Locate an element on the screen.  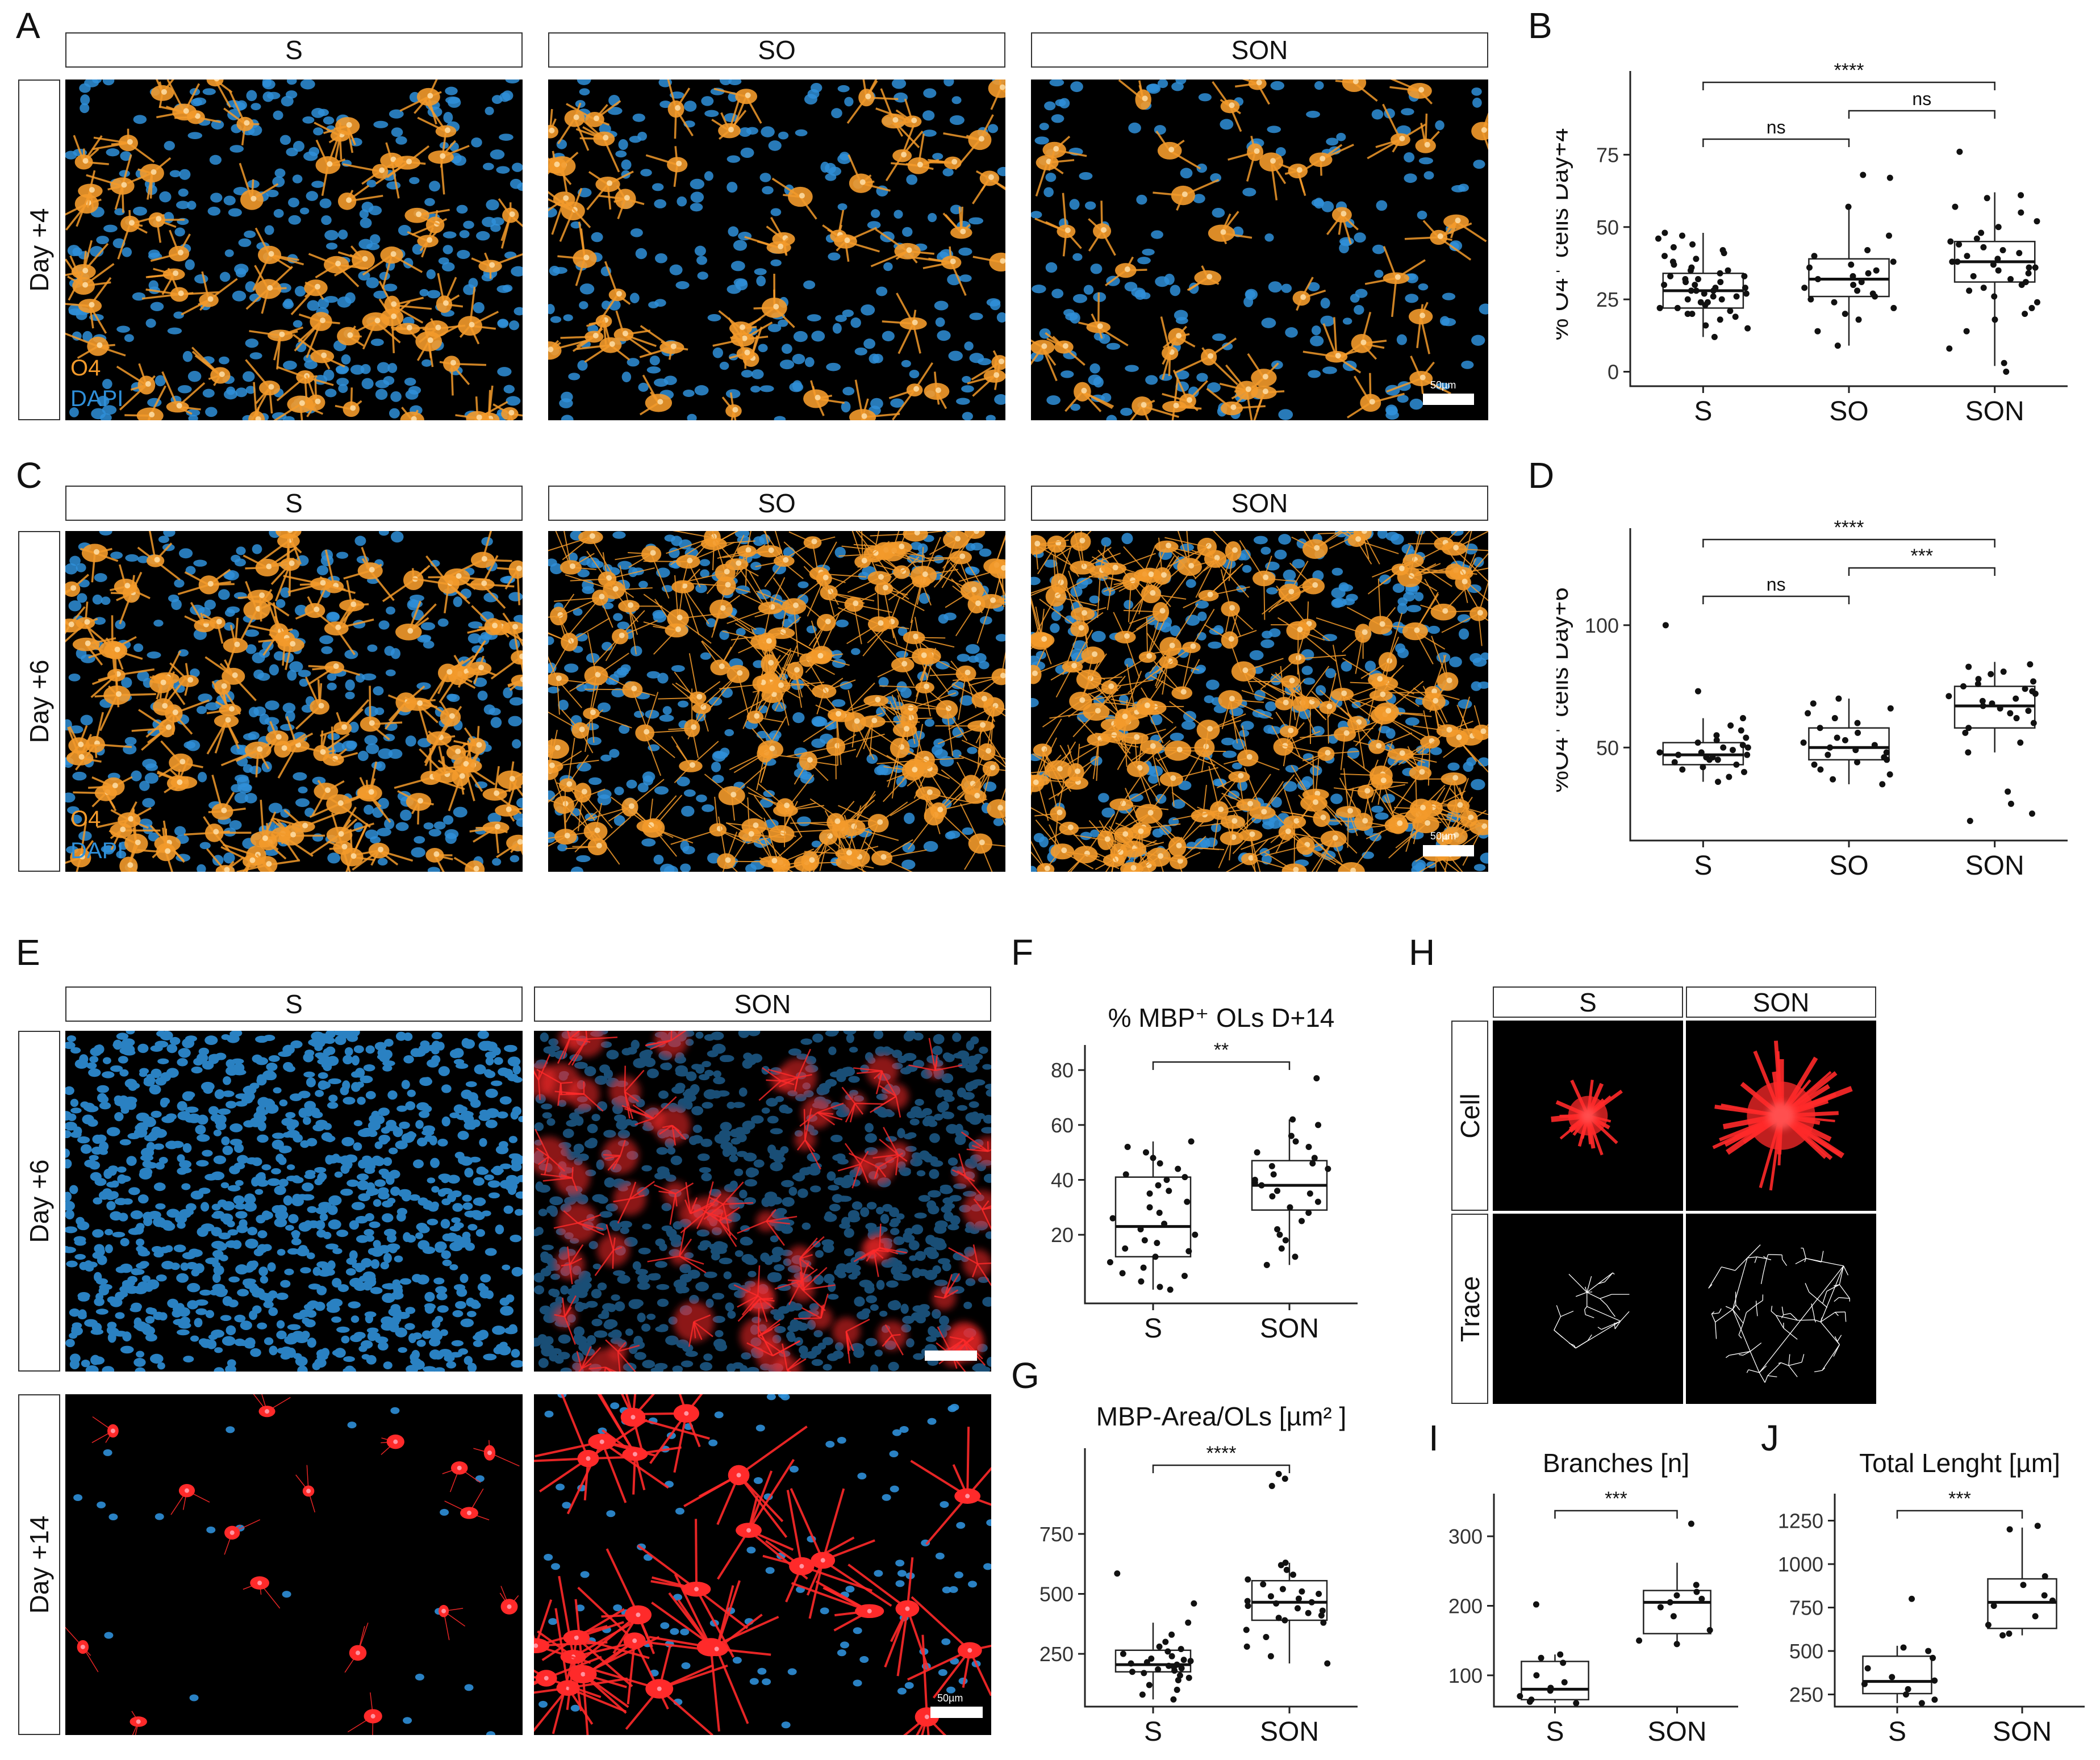
chart-f-signif-0: ** is located at coordinates (1221, 1050).